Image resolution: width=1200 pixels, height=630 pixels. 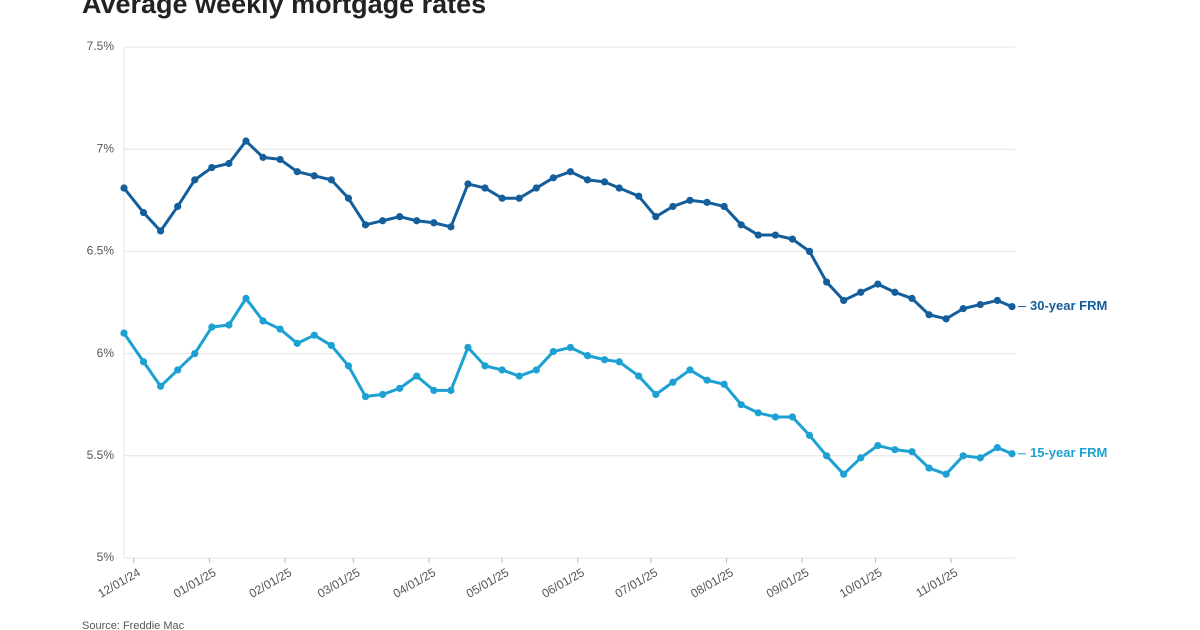 I want to click on y-tick-label: 5.5%, so click(x=101, y=455).